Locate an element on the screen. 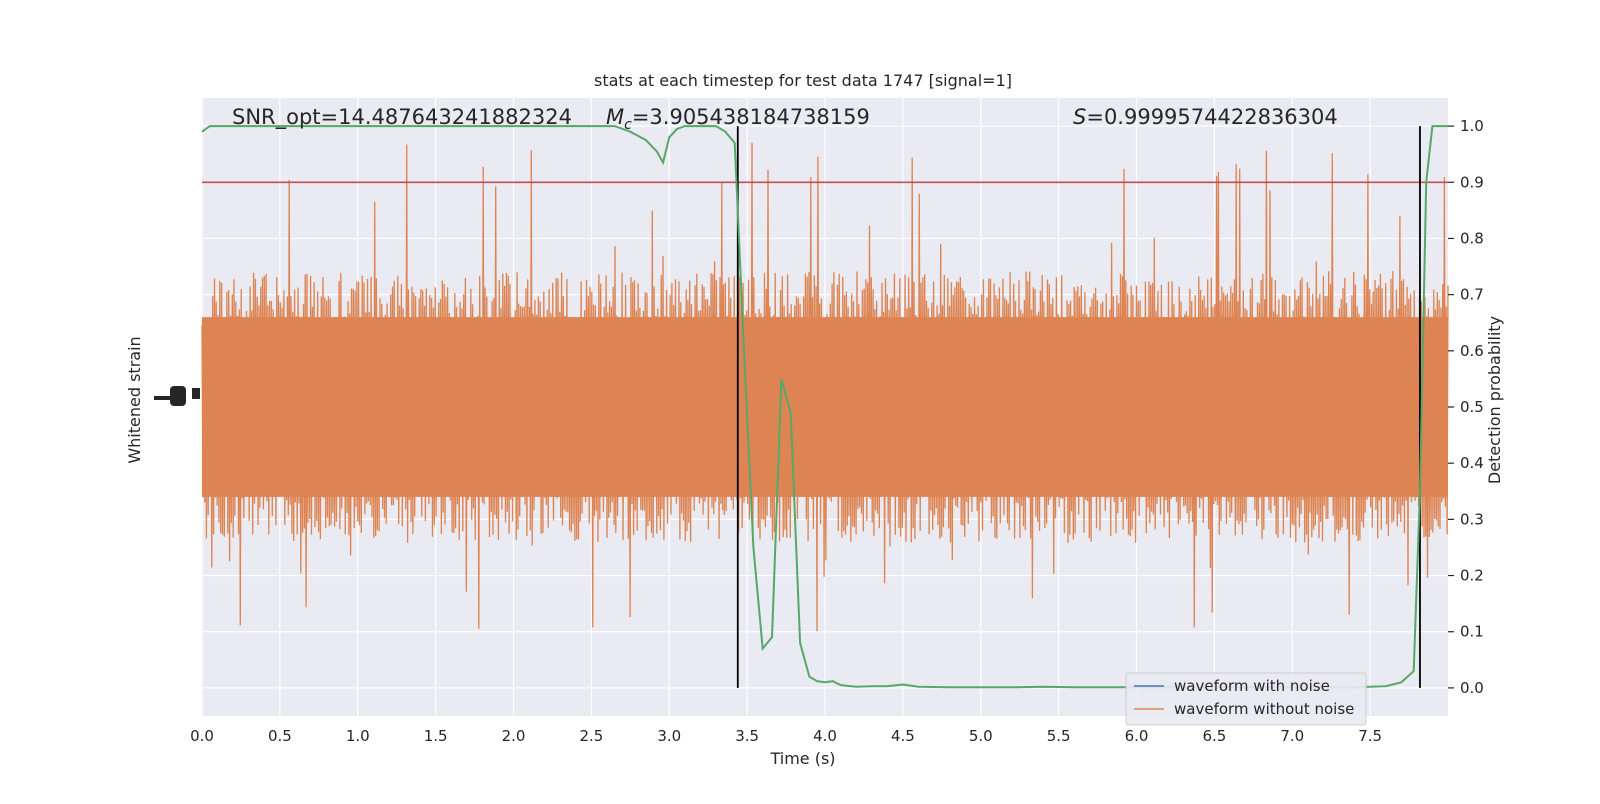  x-tick-label: 1.5 is located at coordinates (436, 736).